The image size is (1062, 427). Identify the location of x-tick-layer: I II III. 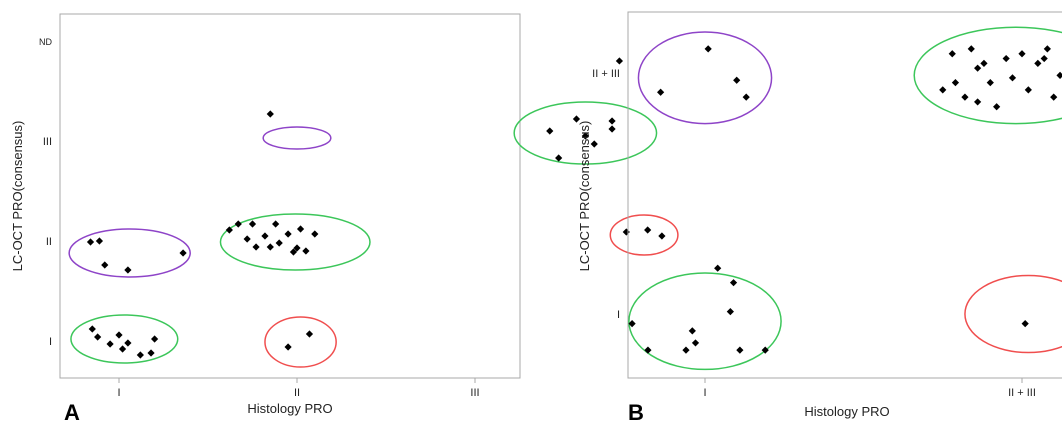
(298, 388).